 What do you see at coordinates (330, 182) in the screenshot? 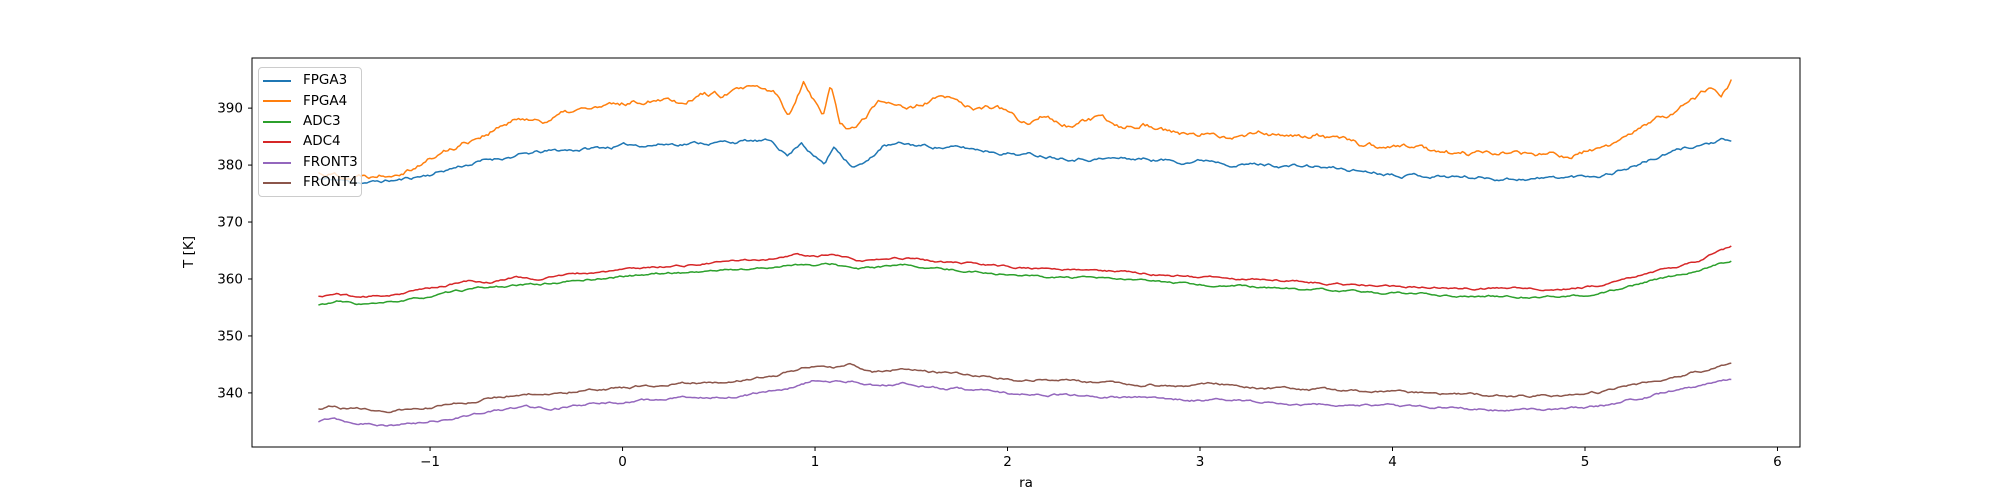
I see `legend-label: FRONT4` at bounding box center [330, 182].